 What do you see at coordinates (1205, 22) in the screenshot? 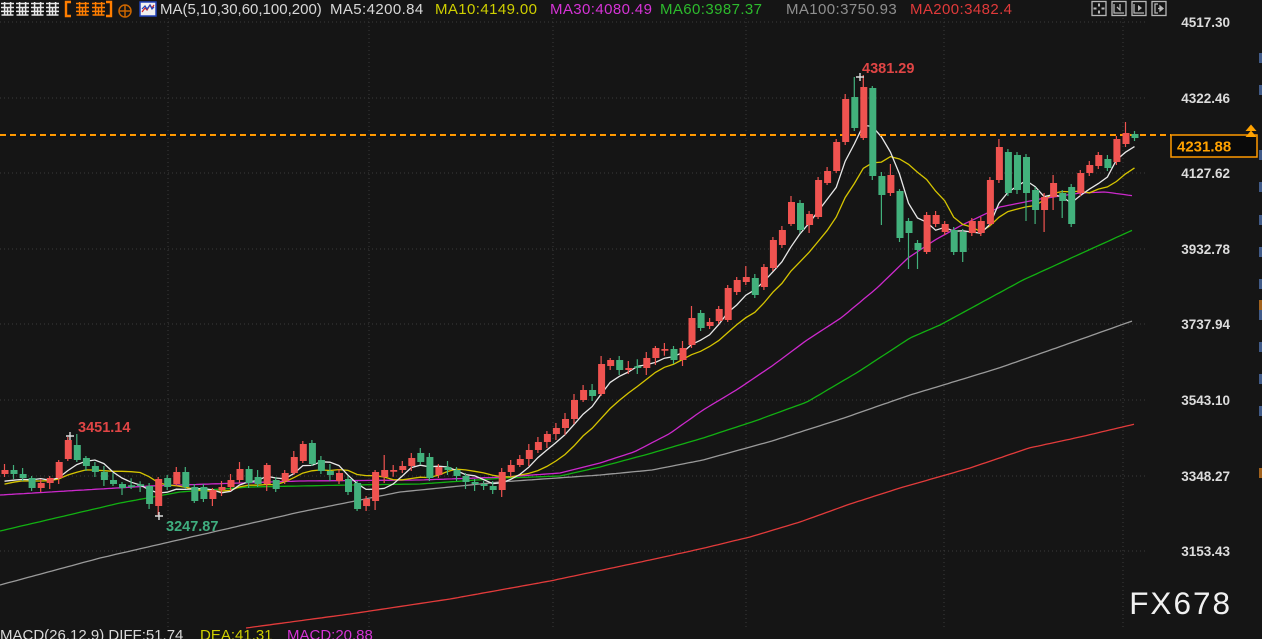
I see `svg-text: 4517.30` at bounding box center [1205, 22].